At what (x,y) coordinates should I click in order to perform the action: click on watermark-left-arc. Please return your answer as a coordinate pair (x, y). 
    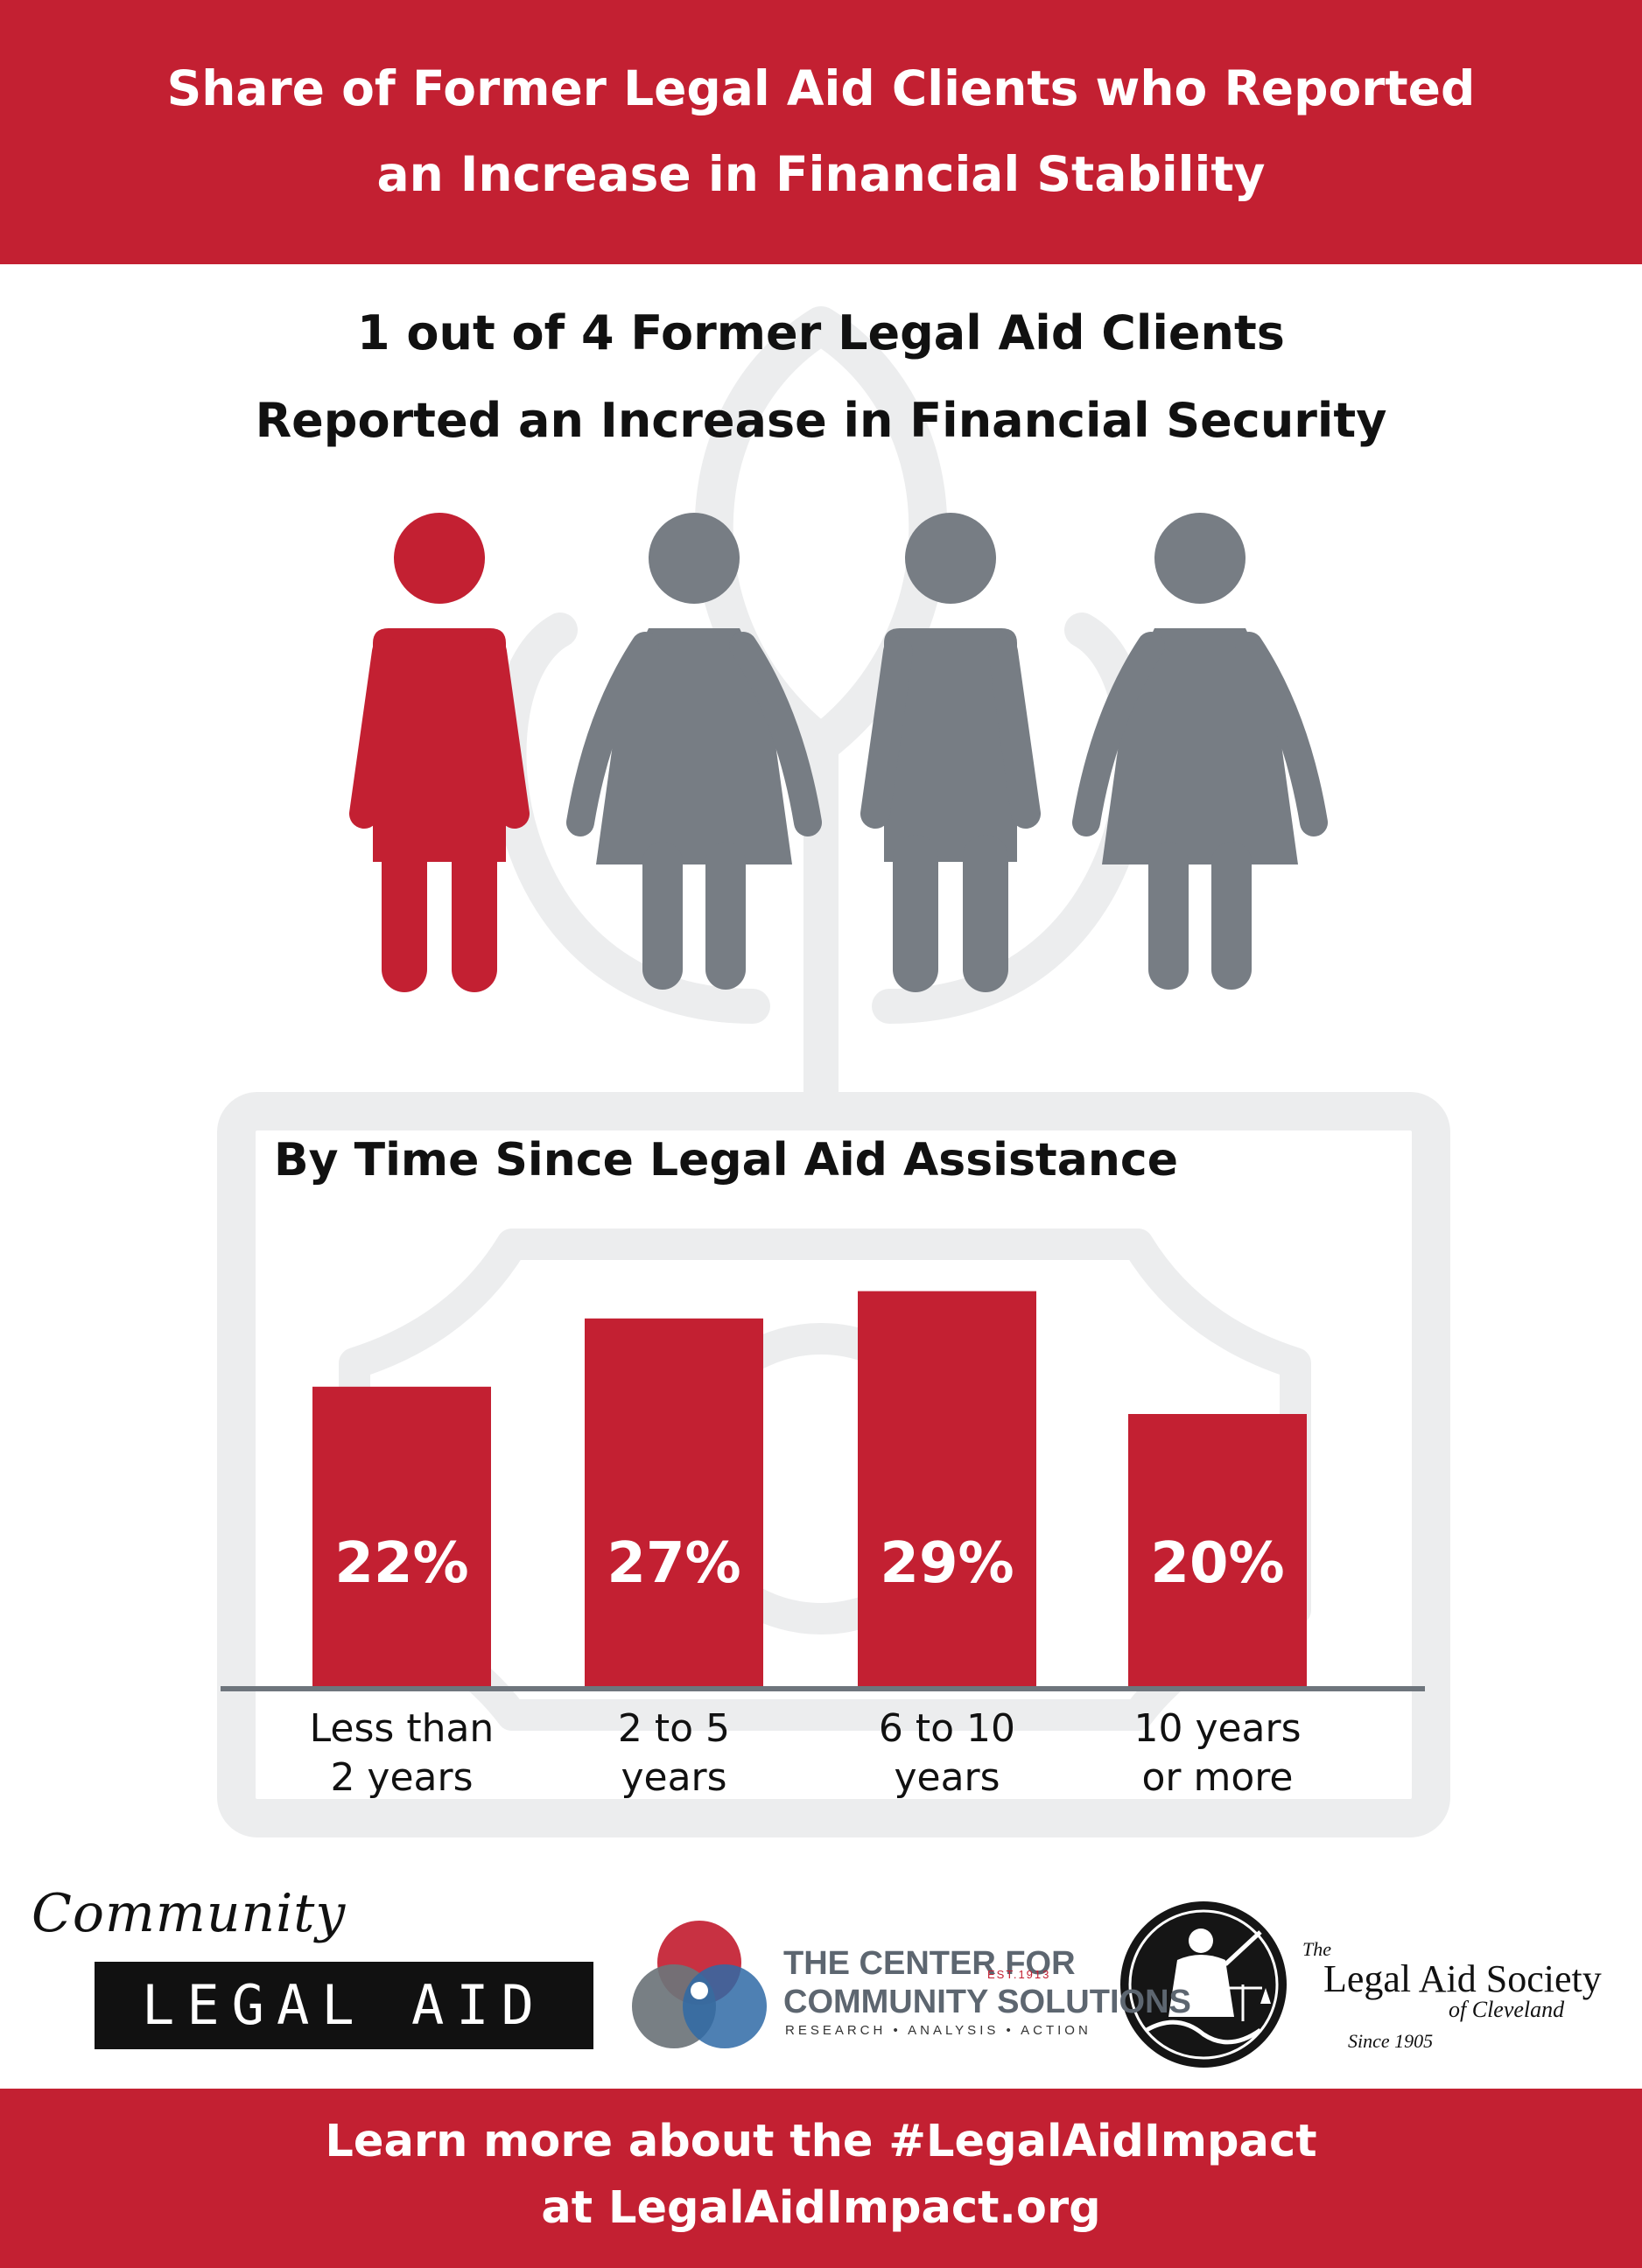
    Looking at the image, I should click on (630, 818).